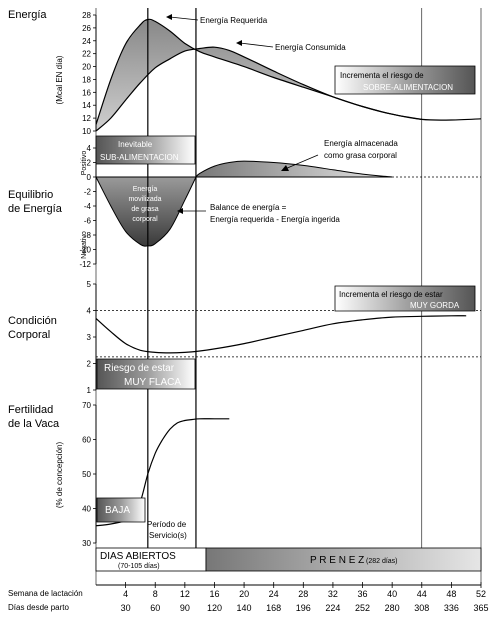 The image size is (500, 621). Describe the element at coordinates (451, 594) in the screenshot. I see `week-tick-label: 48` at that location.